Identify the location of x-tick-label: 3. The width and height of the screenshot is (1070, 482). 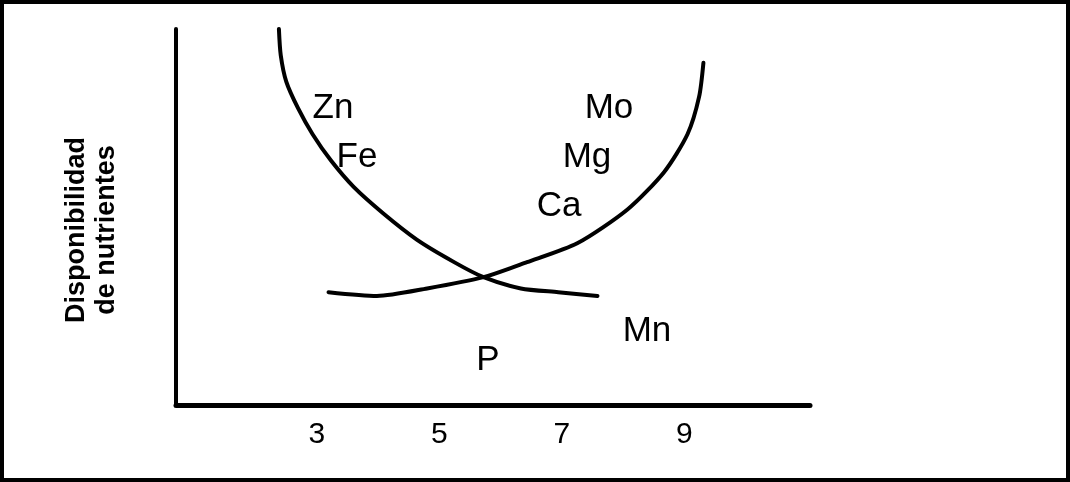
(317, 432).